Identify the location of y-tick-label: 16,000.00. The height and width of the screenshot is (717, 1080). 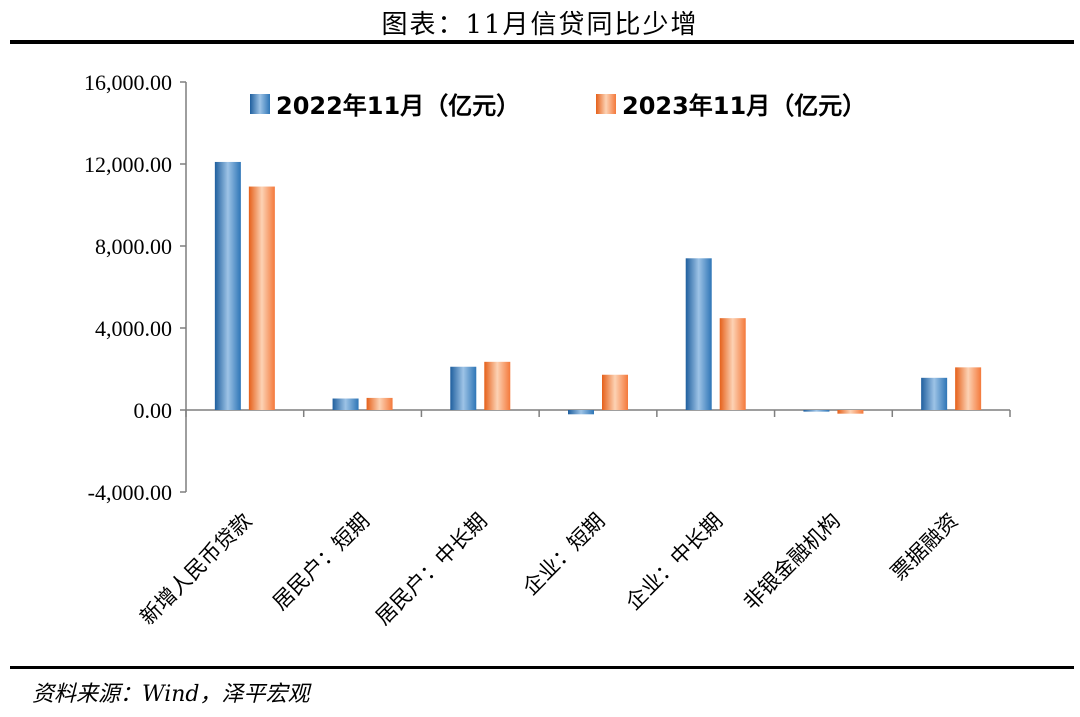
(128, 82).